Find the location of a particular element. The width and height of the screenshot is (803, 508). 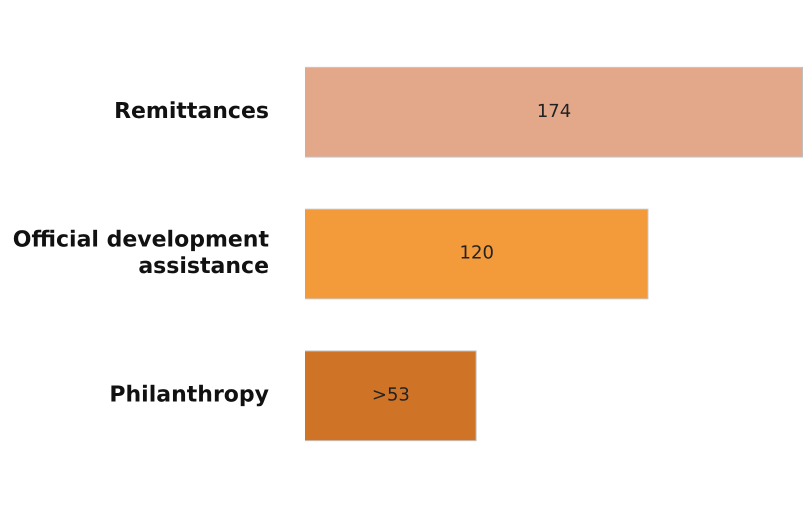

y-tick-label: Official development assistance is located at coordinates (141, 253).